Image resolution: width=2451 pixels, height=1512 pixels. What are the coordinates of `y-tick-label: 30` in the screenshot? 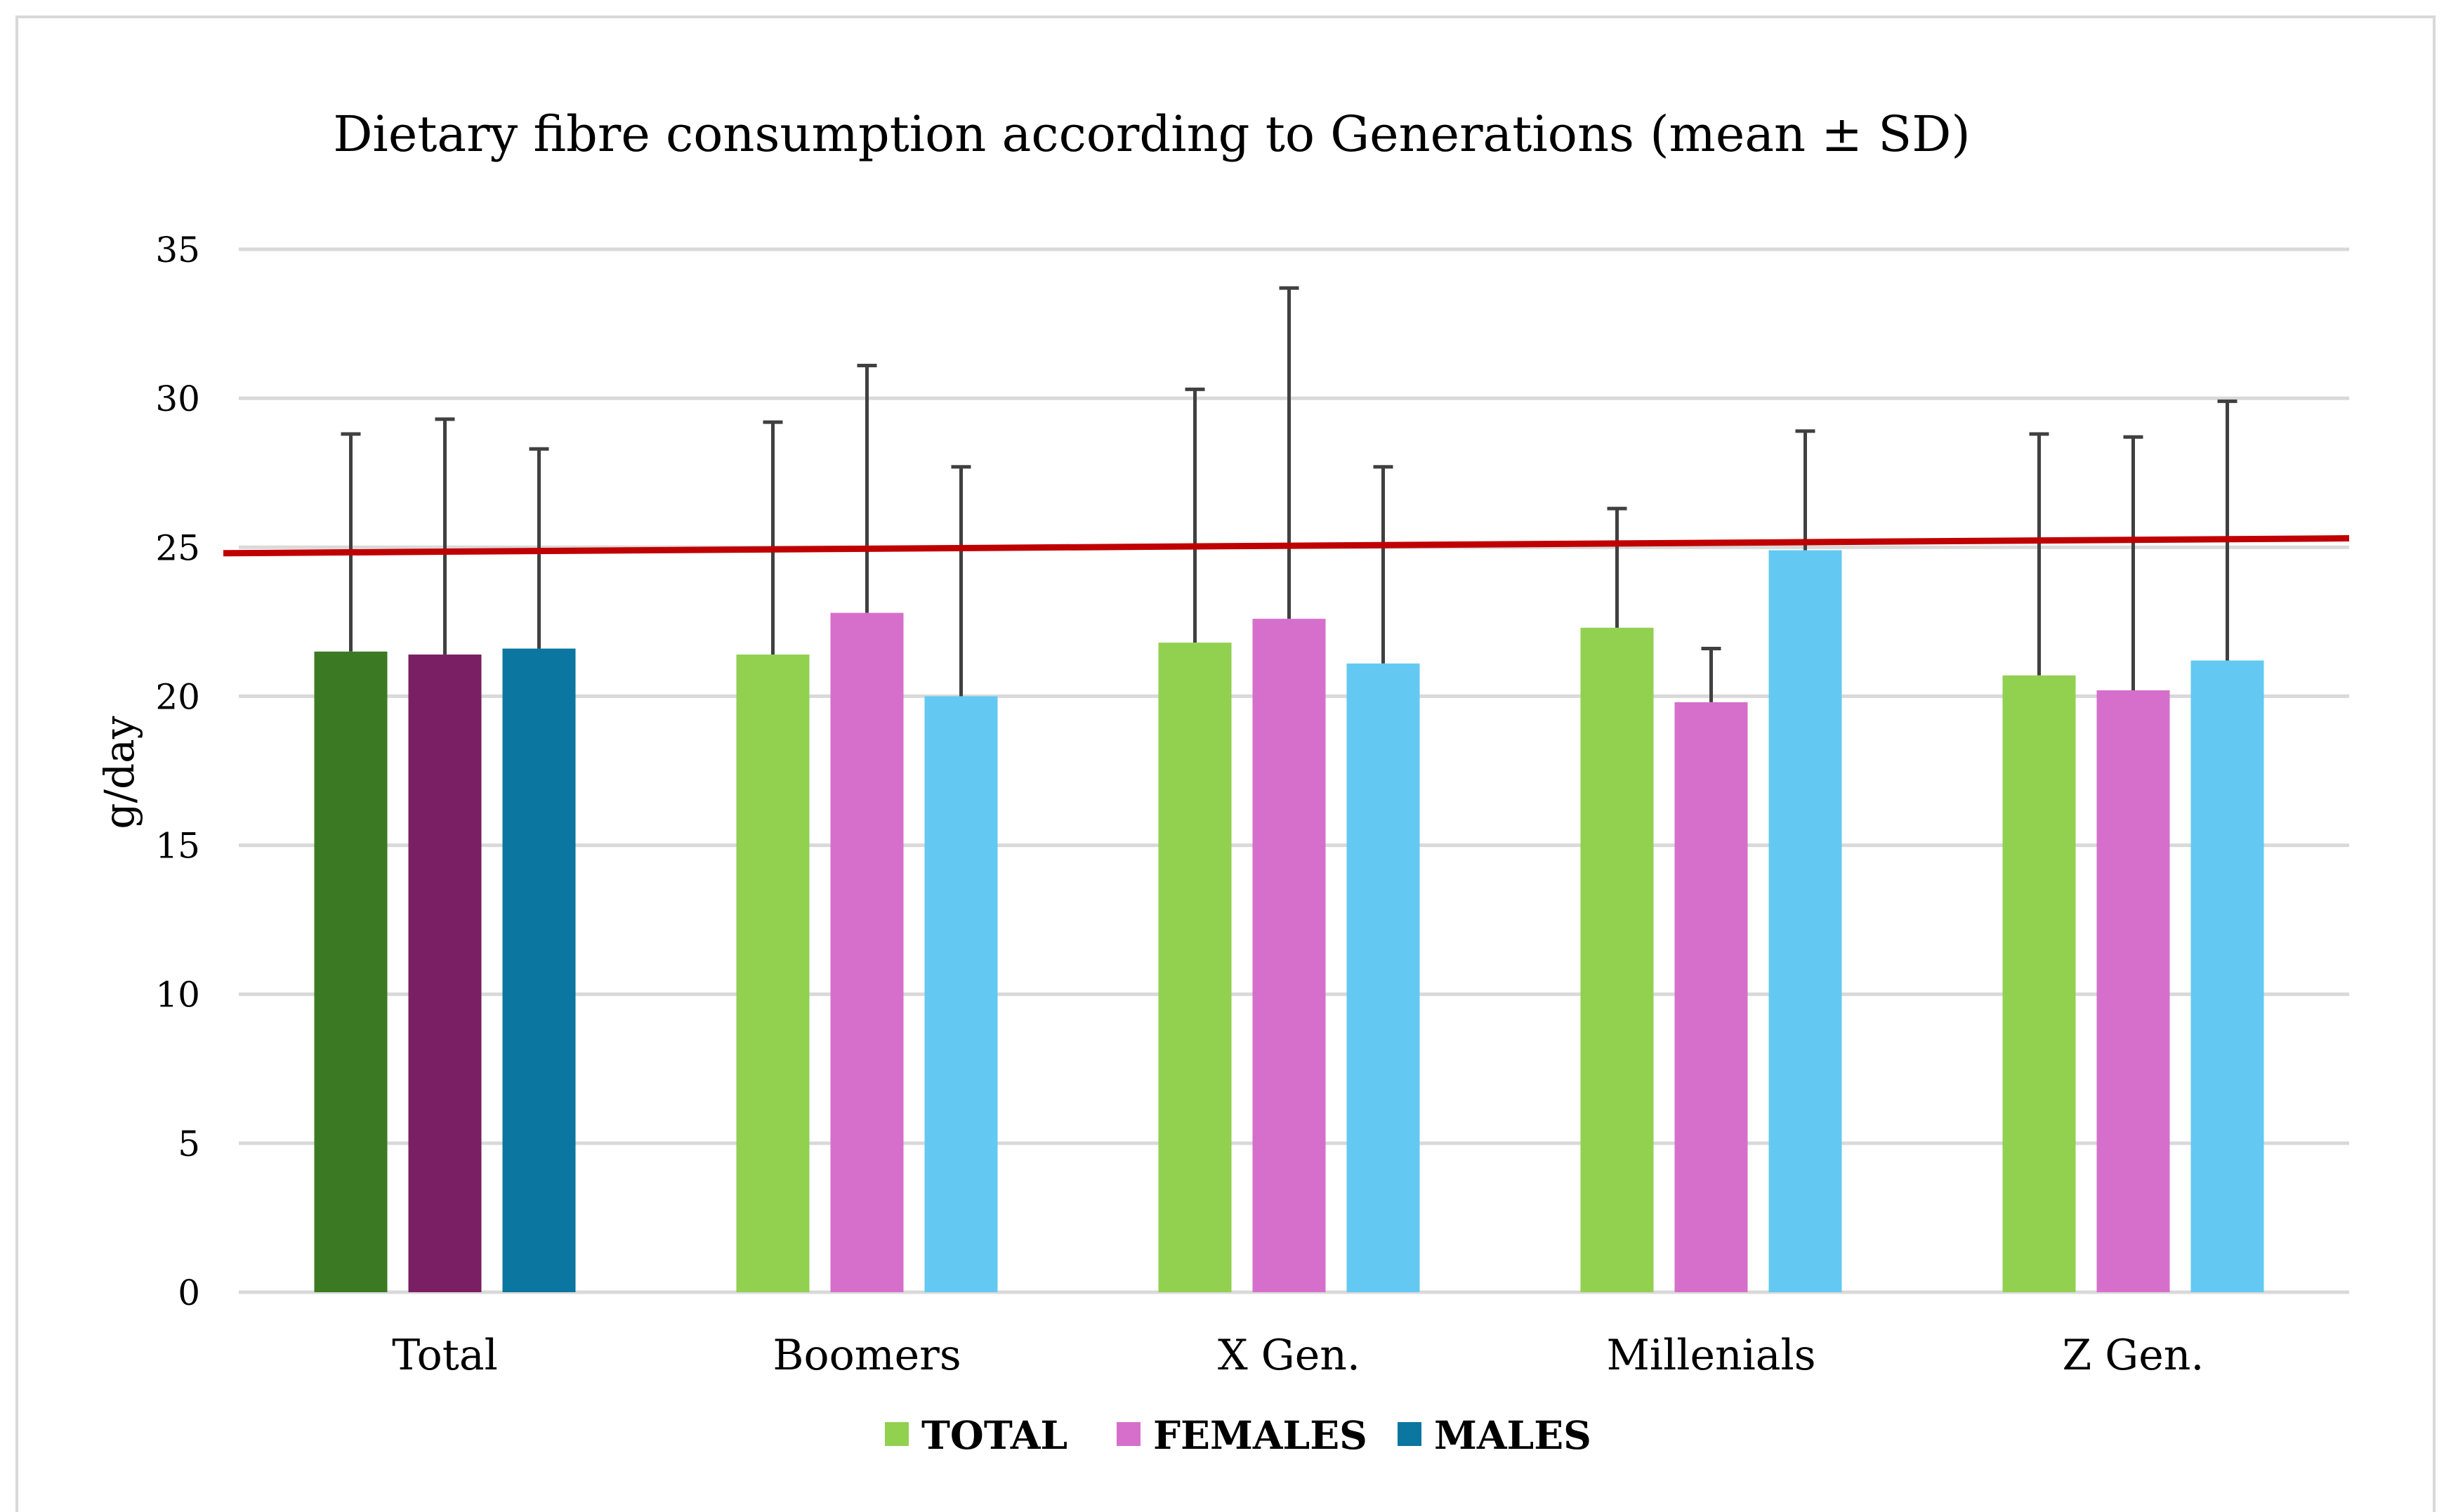 It's located at (177, 399).